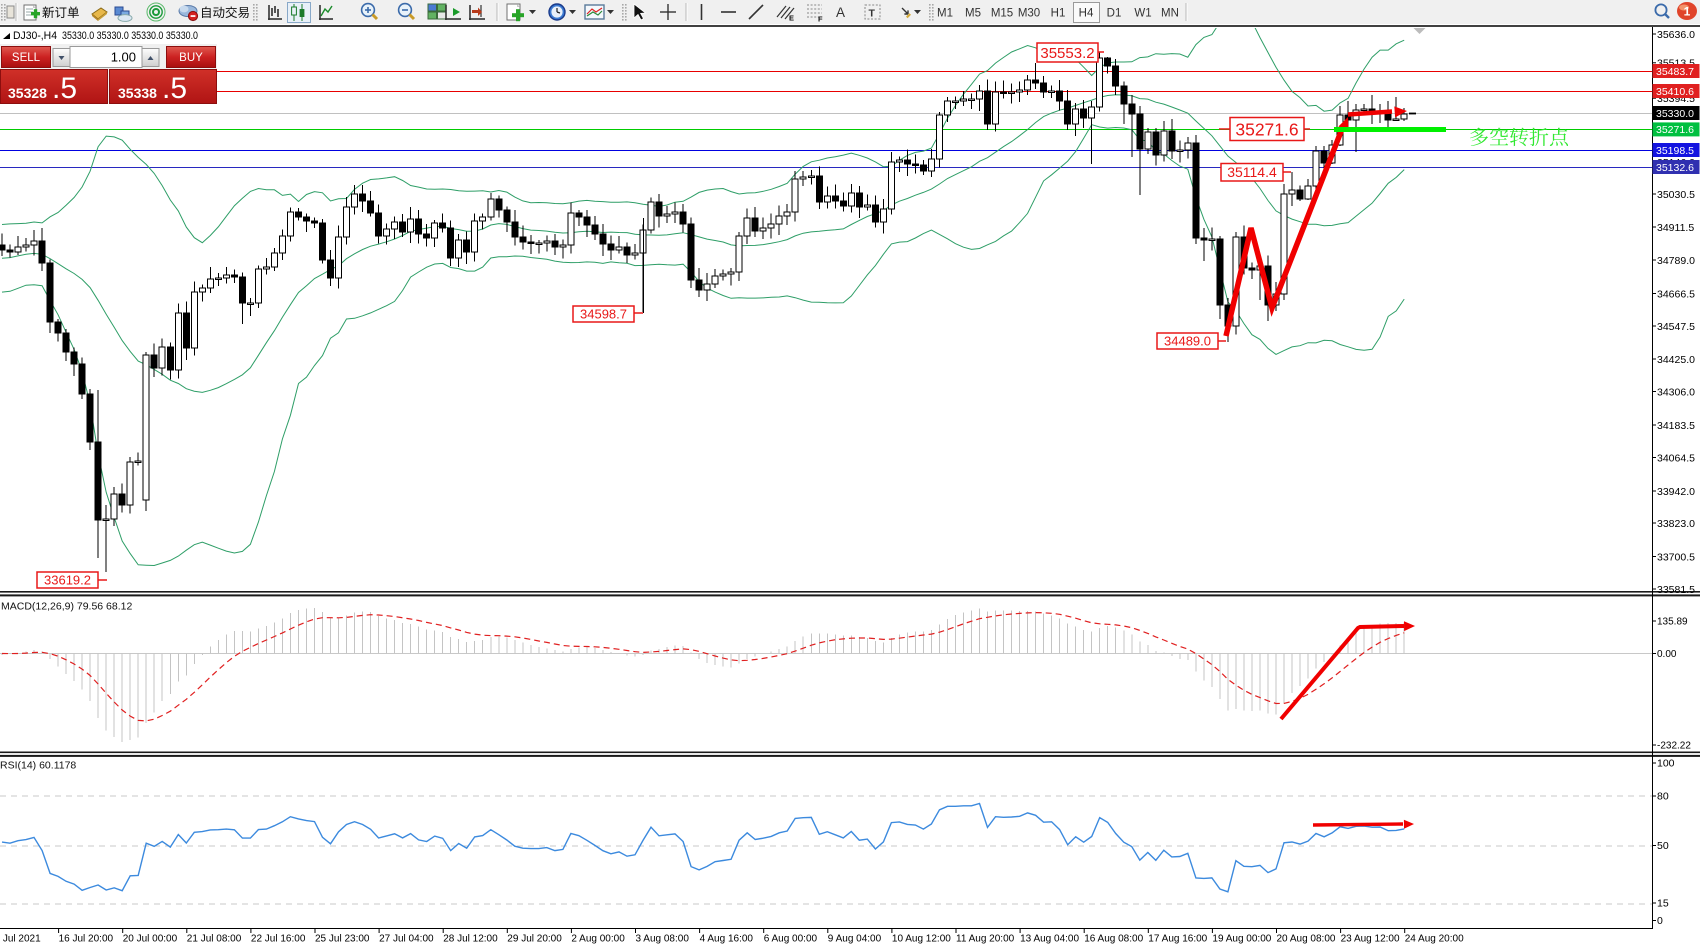 The width and height of the screenshot is (1700, 945). I want to click on svg-text: 13 Aug 04:00, so click(1049, 939).